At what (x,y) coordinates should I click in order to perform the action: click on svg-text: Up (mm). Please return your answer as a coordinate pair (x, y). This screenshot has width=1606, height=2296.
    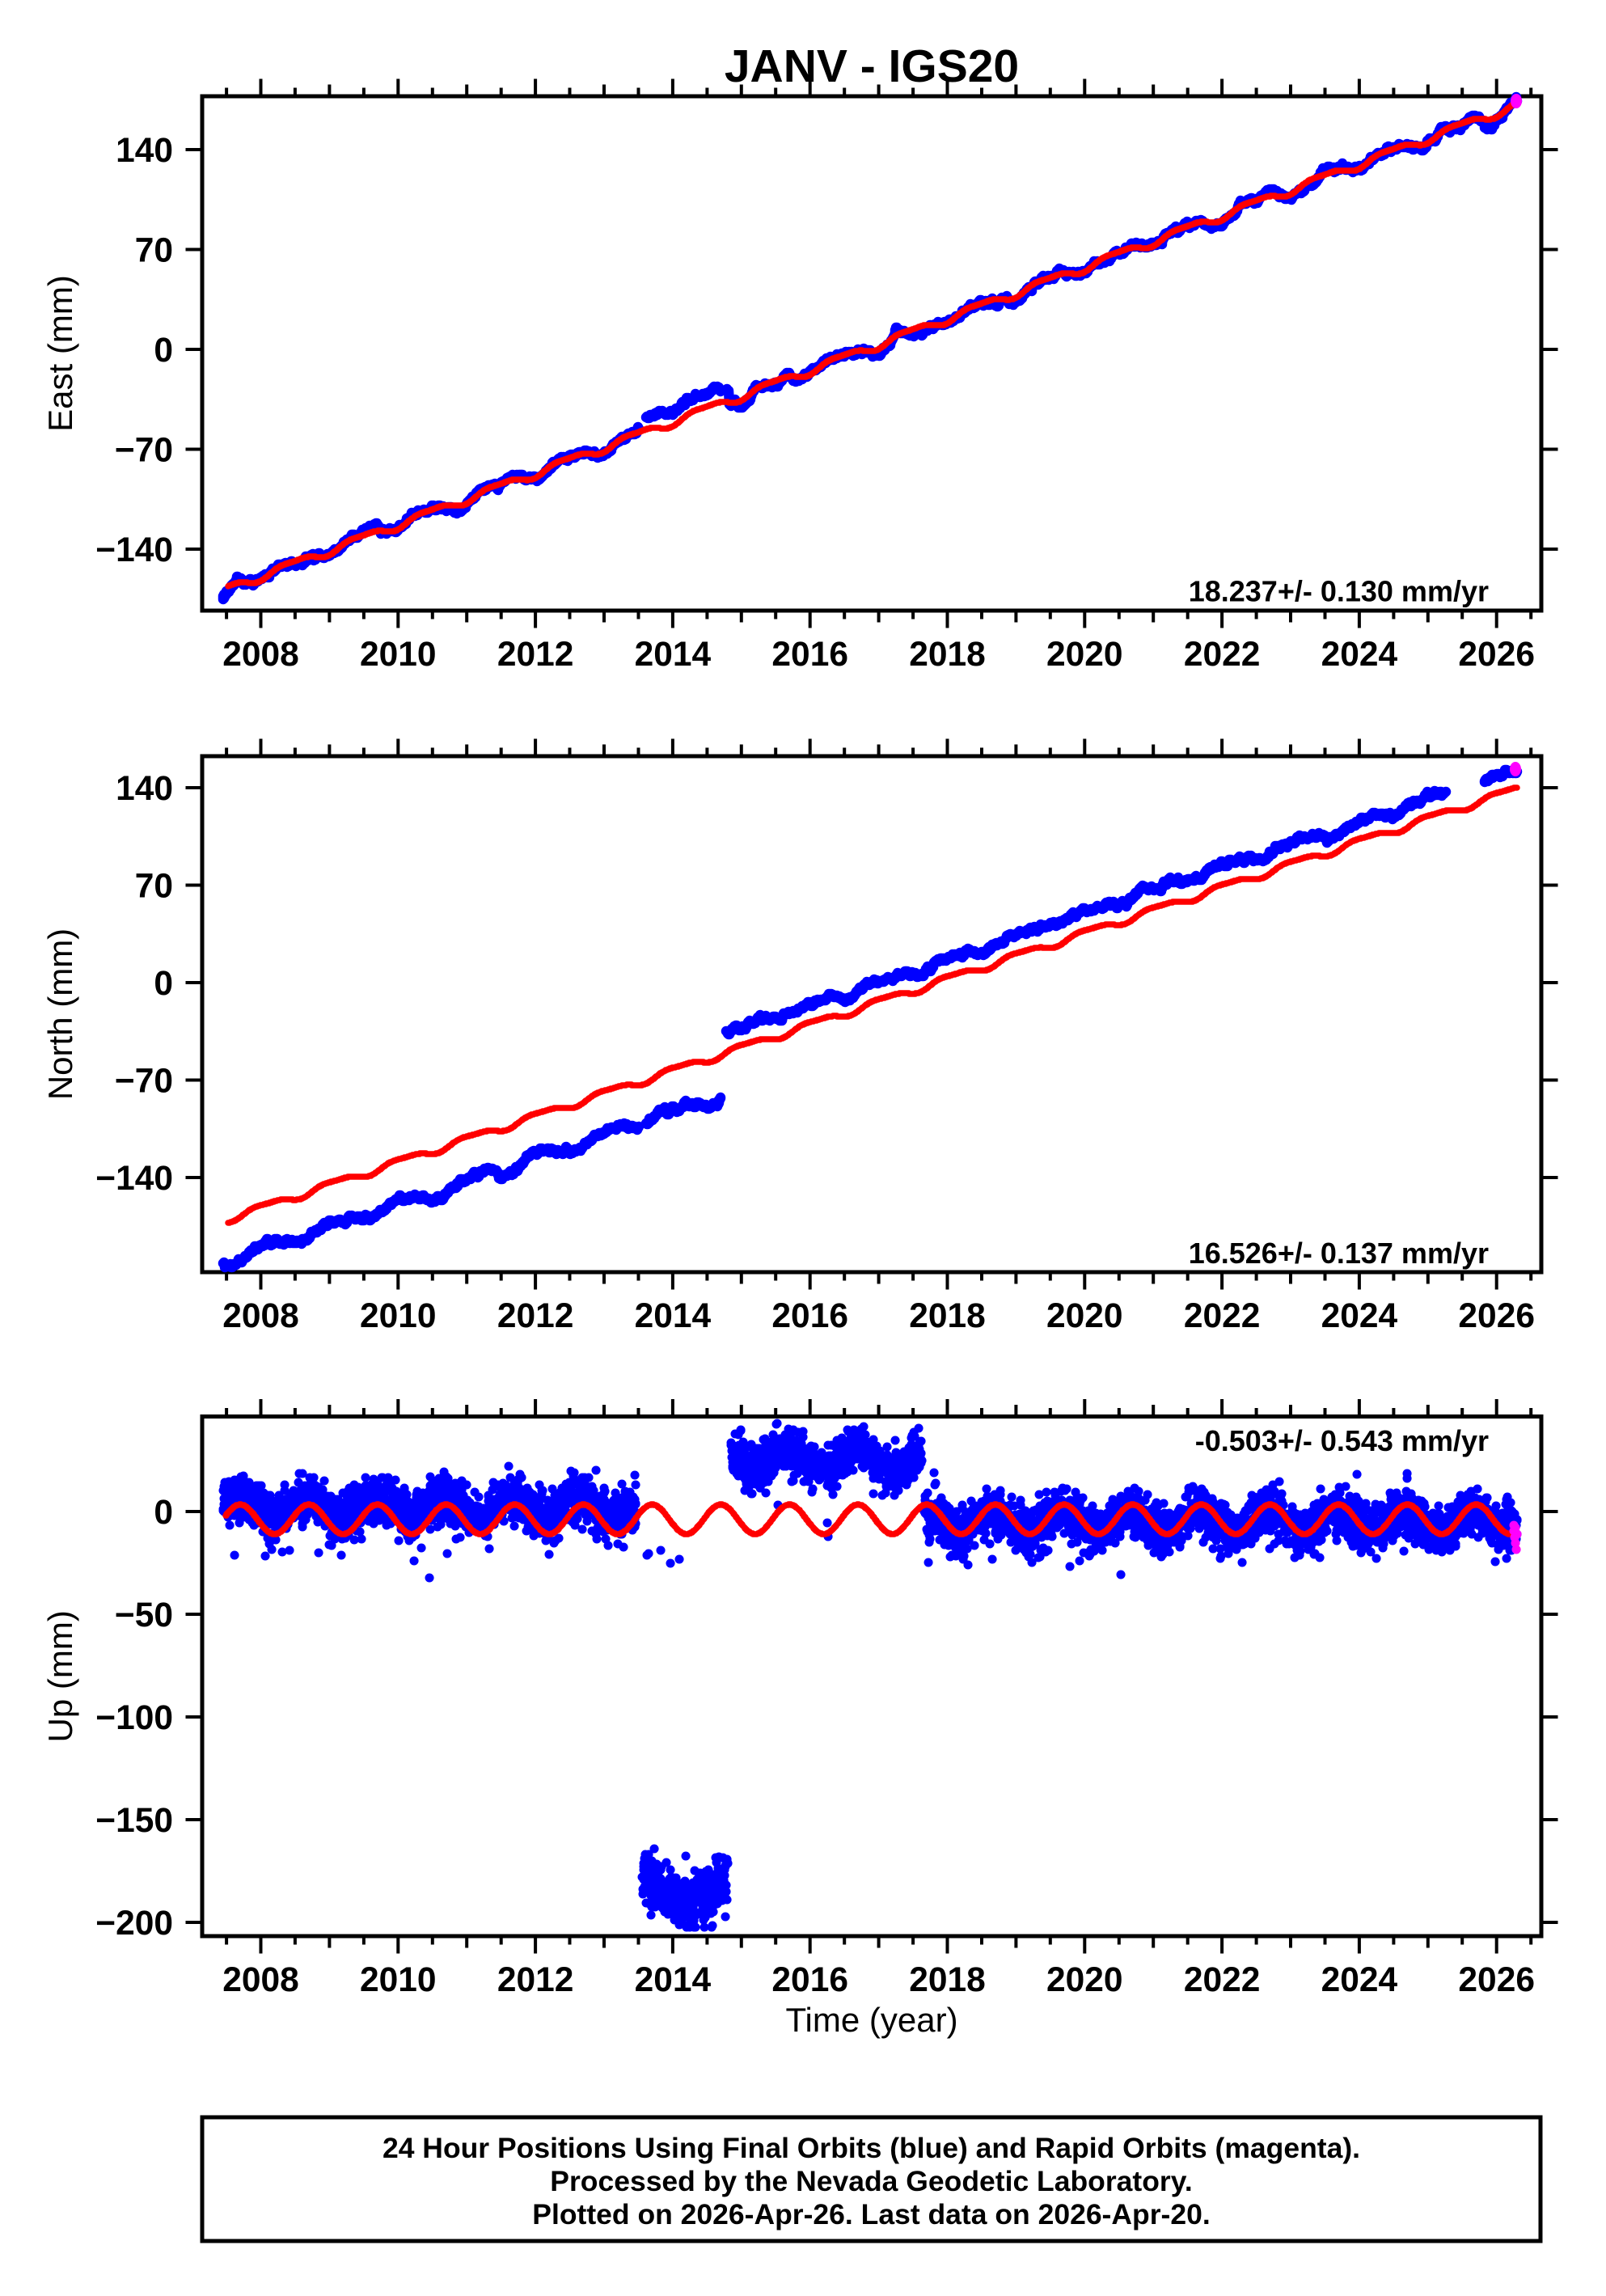
    Looking at the image, I should click on (60, 1676).